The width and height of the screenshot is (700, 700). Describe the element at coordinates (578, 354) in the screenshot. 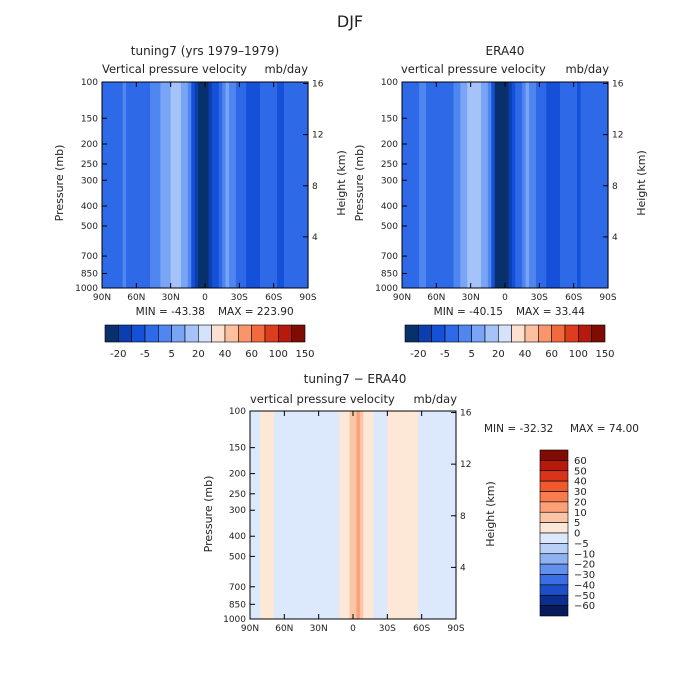

I see `colorbar-label: 100` at that location.